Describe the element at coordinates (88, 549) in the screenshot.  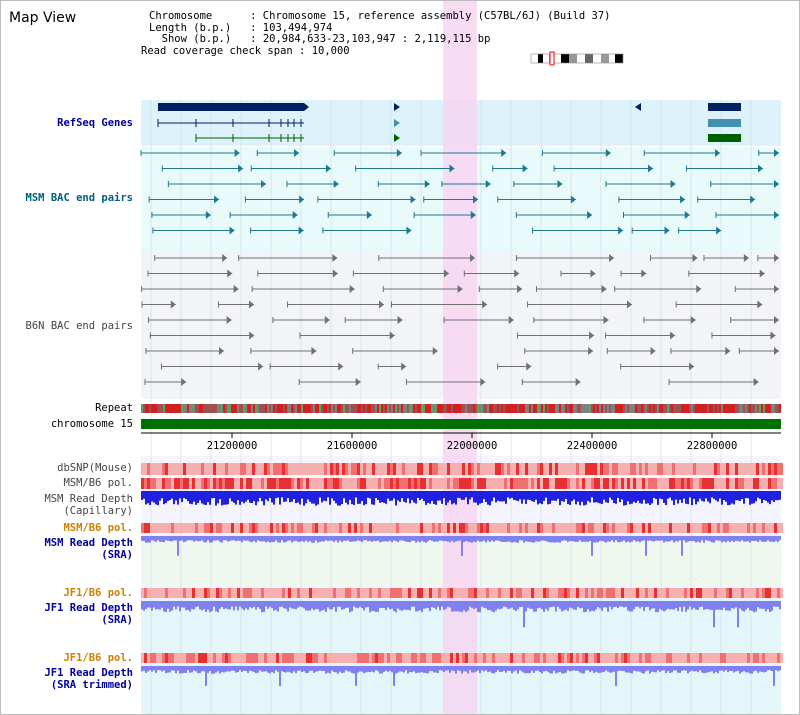
I see `track-label-msm-depth-sra: MSM Read Depth (SRA)` at that location.